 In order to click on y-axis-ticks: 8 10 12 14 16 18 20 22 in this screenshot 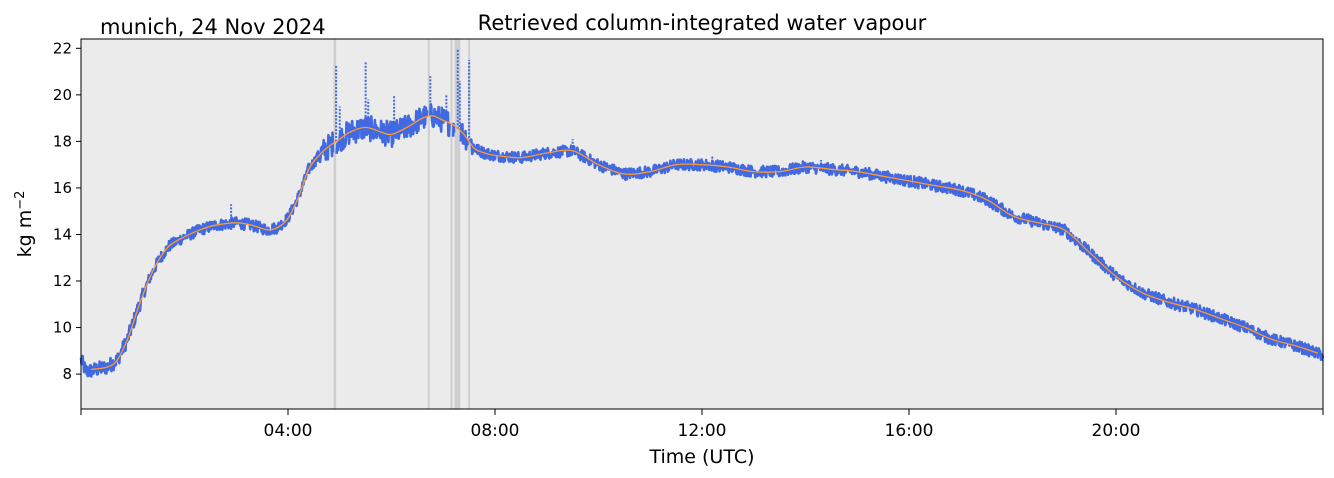, I will do `click(67, 211)`.